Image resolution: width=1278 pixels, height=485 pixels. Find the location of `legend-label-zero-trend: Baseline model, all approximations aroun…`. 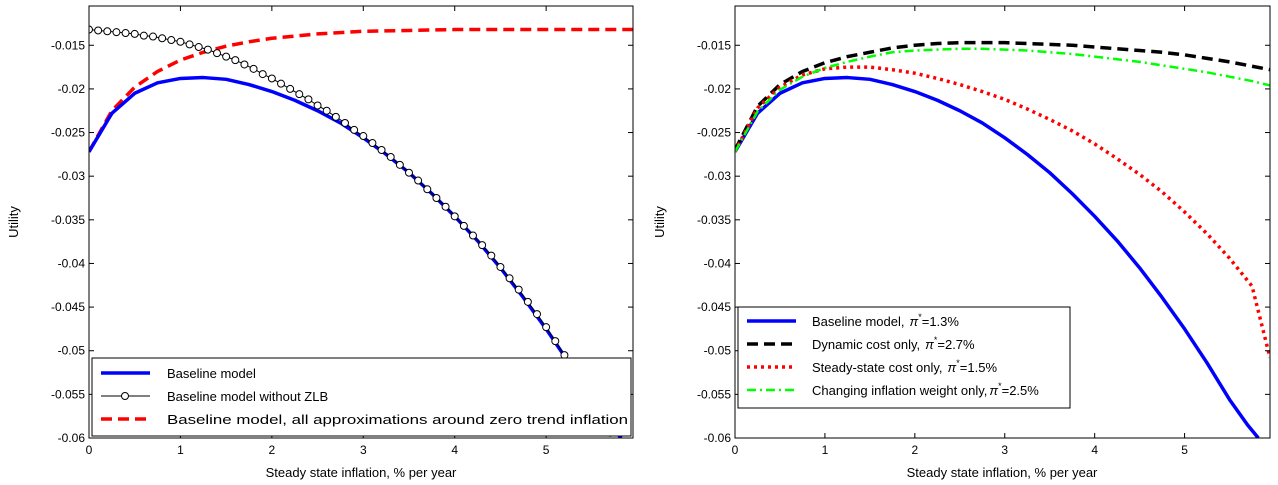

legend-label-zero-trend: Baseline model, all approximations aroun… is located at coordinates (397, 419).